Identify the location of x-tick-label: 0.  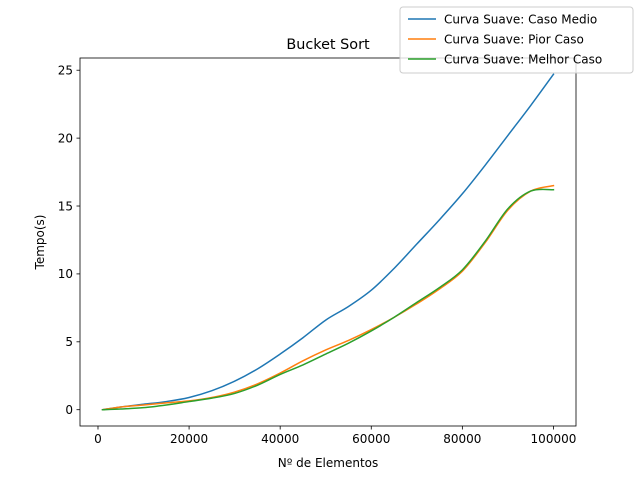
(98, 439).